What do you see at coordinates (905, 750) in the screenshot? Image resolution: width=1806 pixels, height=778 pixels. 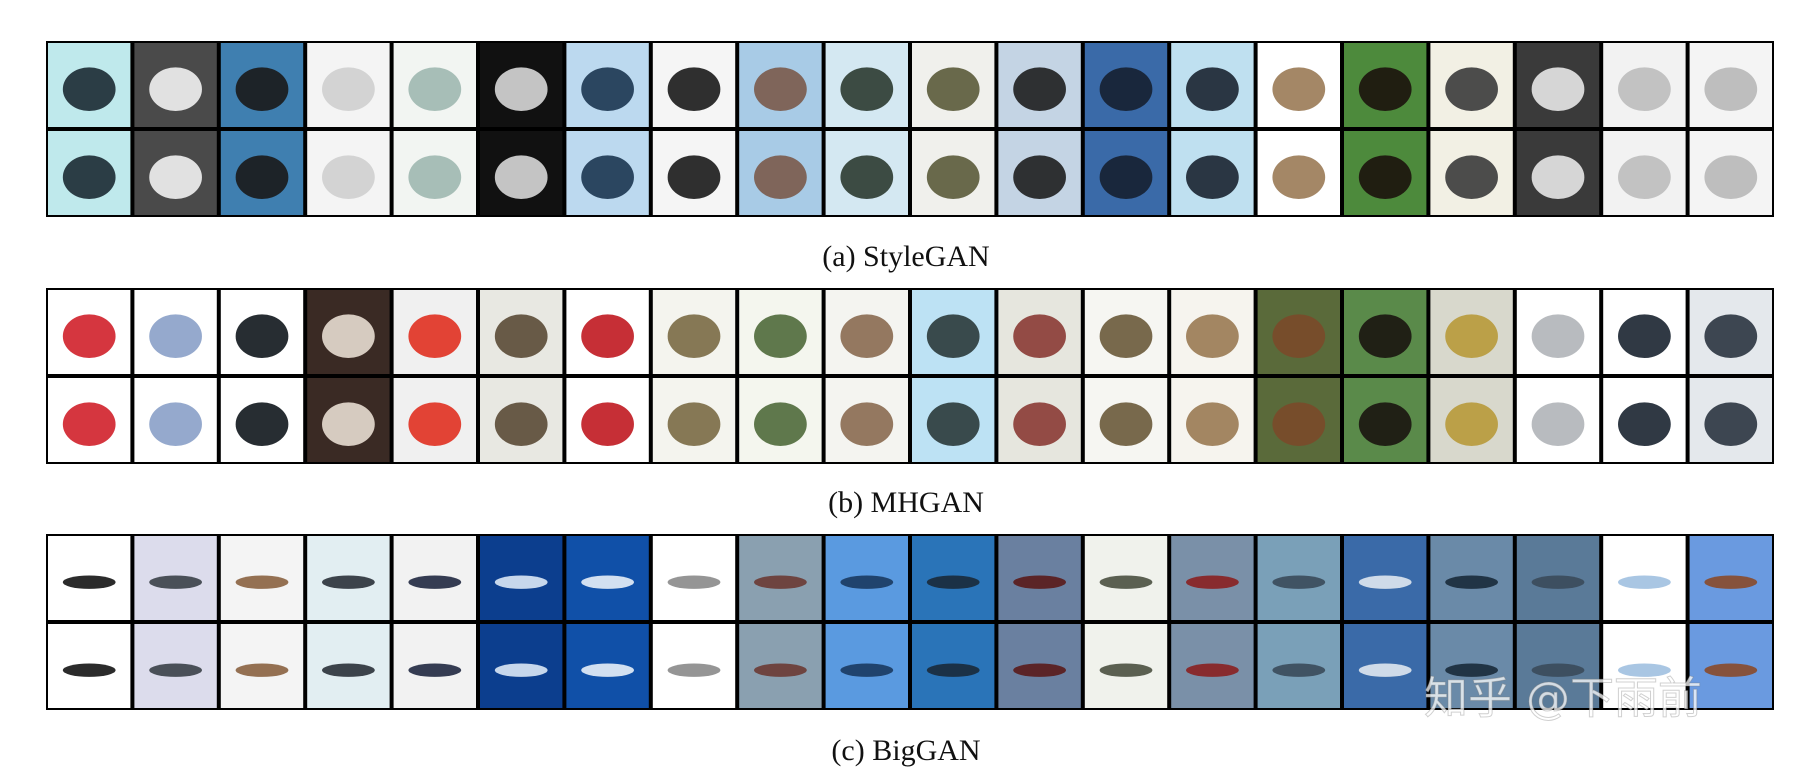 I see `caption: (c) BigGAN` at bounding box center [905, 750].